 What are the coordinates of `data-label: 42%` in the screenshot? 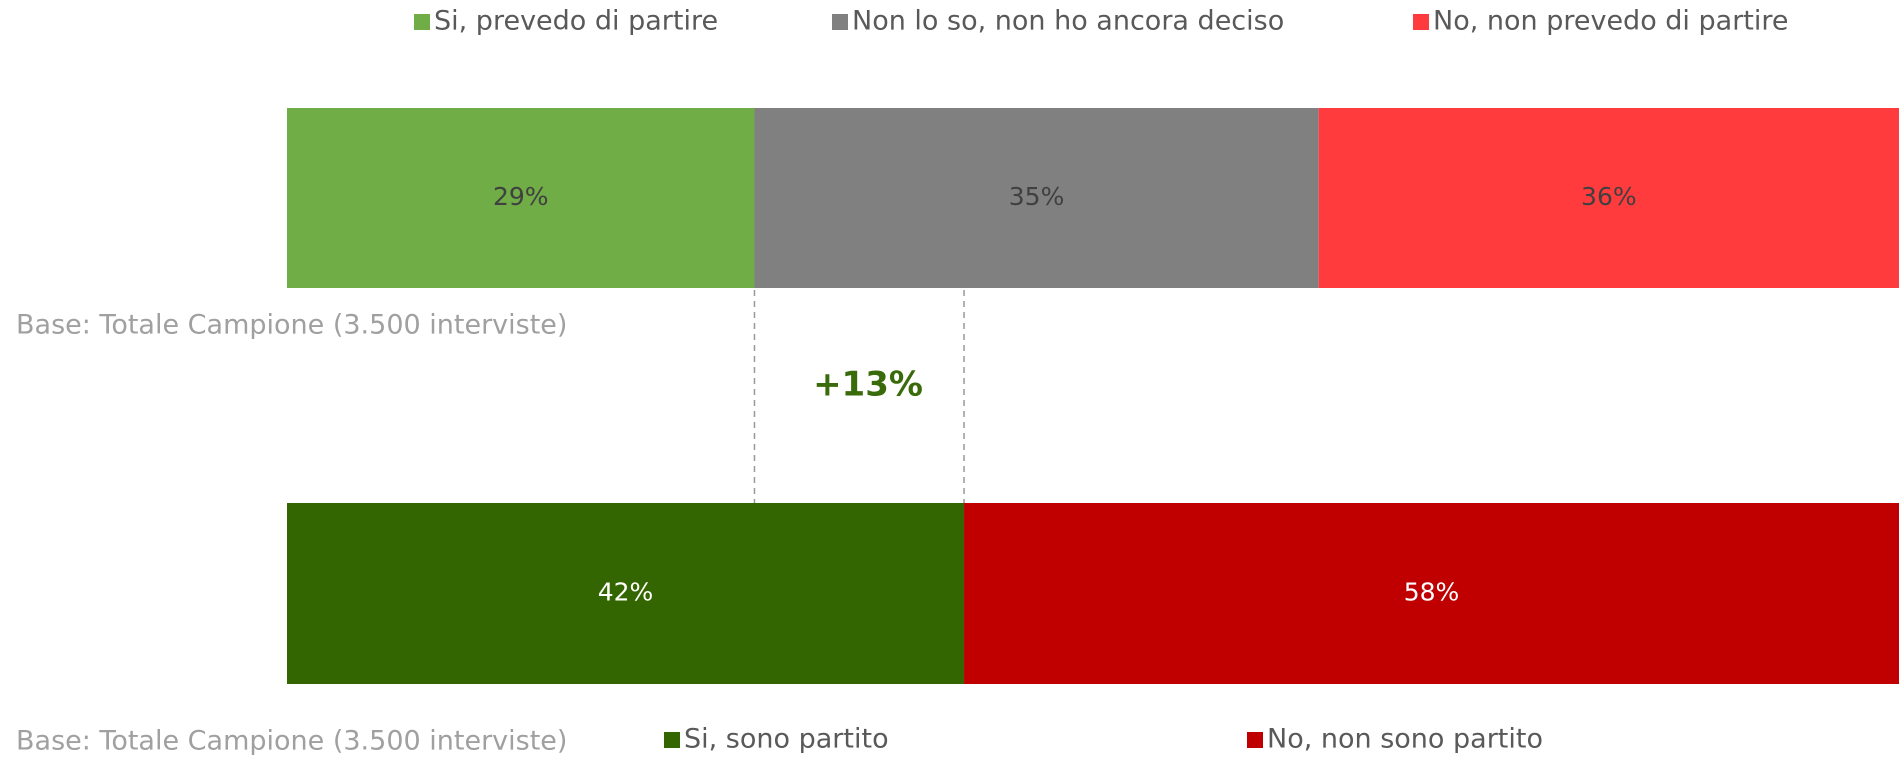 It's located at (626, 592).